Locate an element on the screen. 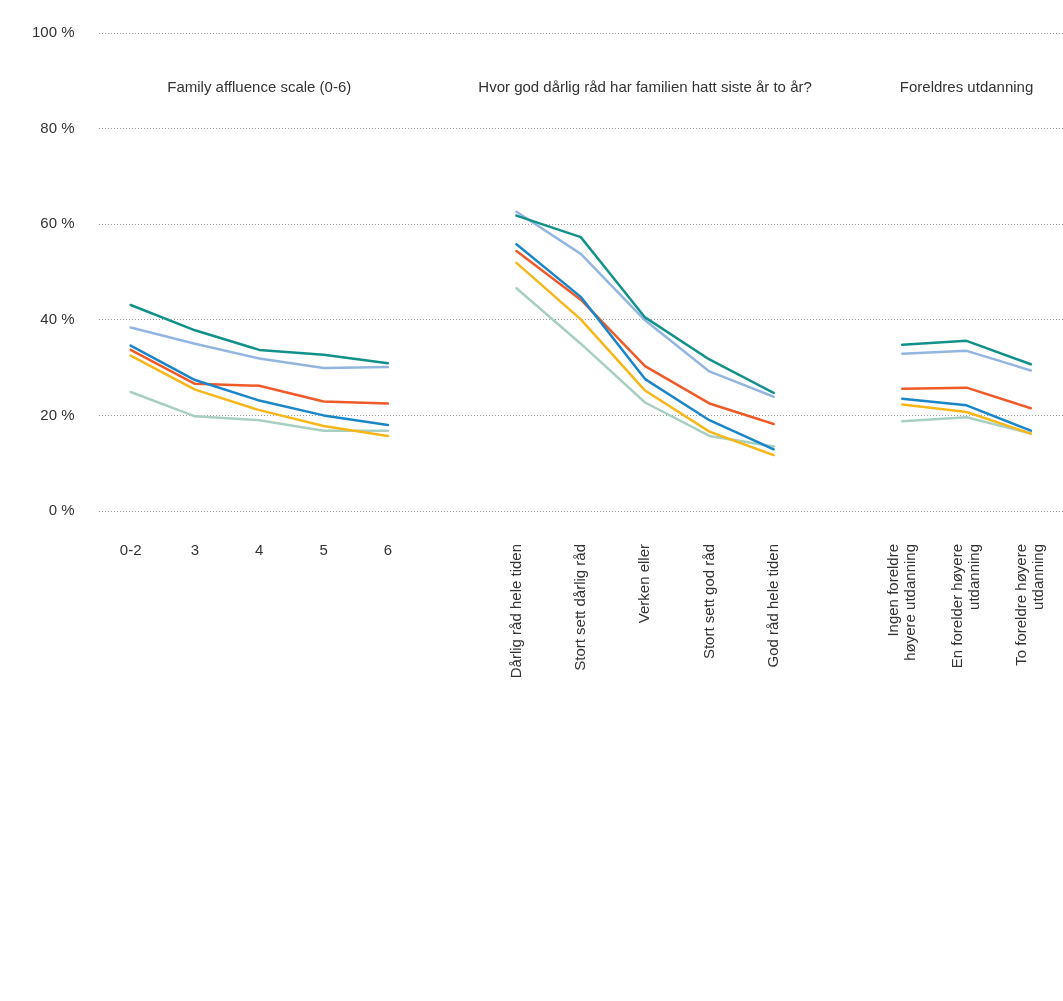  y-tick-label: 60 % is located at coordinates (57, 223).